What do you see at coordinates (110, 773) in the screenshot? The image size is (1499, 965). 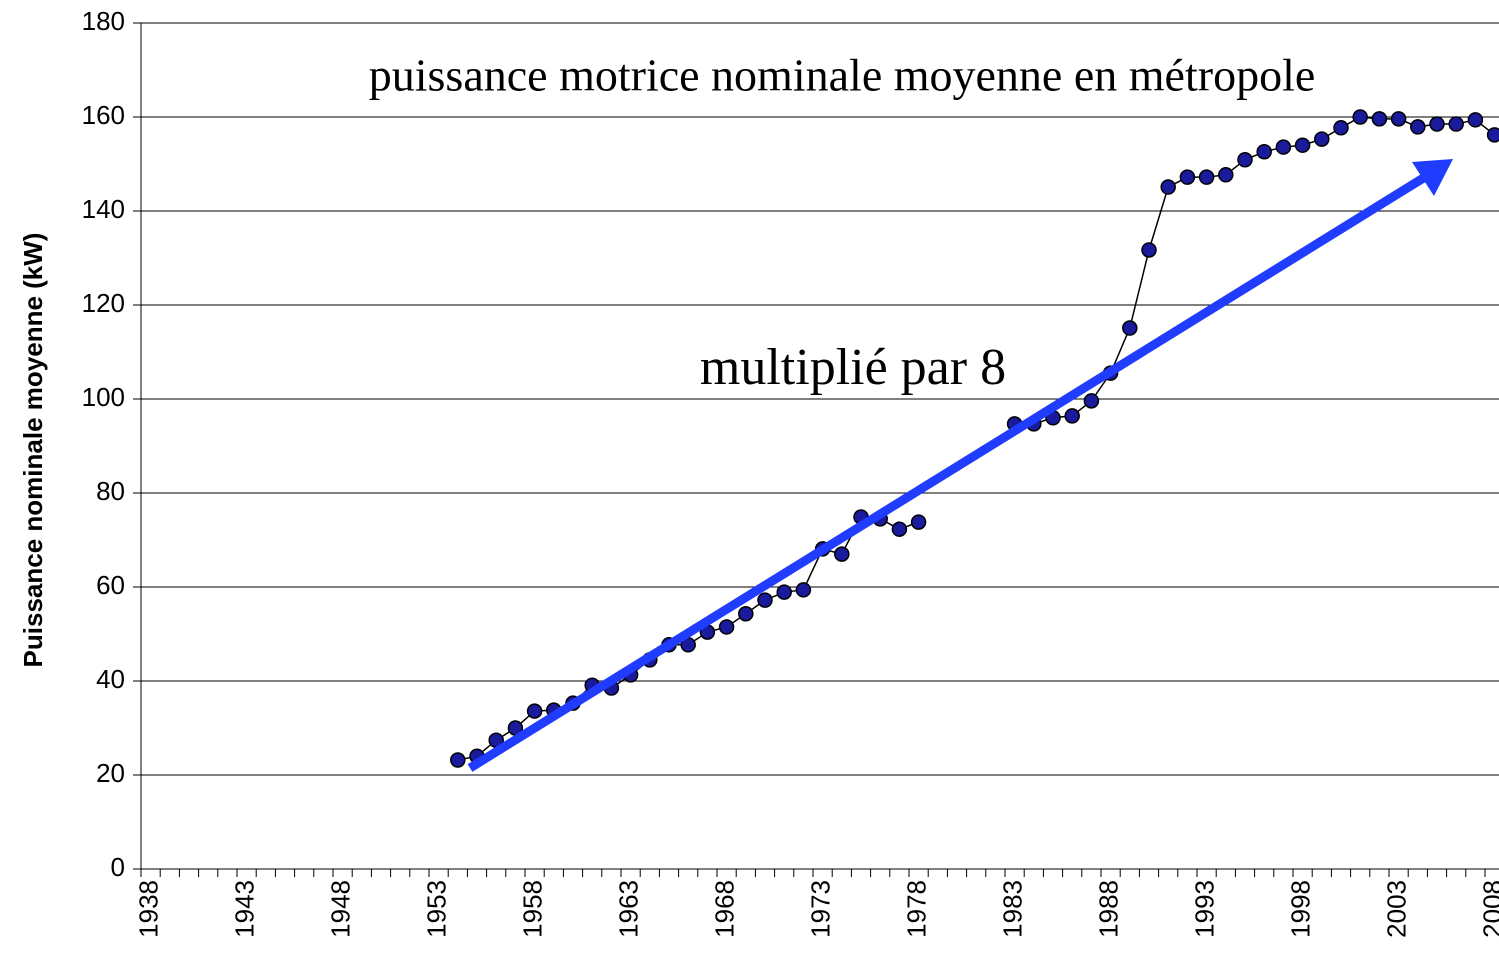 I see `y-tick-label: 20` at bounding box center [110, 773].